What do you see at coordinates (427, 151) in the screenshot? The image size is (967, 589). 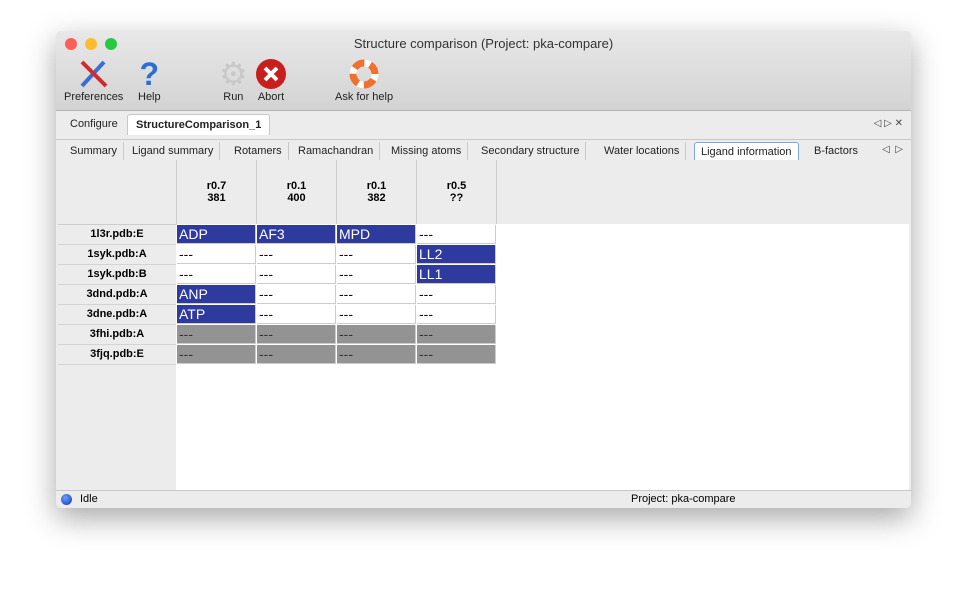 I see `tab-missing-atoms: Missing atoms` at bounding box center [427, 151].